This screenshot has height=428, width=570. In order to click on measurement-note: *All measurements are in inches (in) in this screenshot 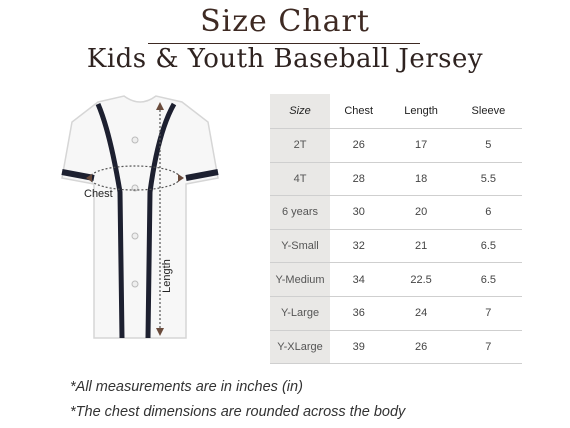, I will do `click(186, 387)`.